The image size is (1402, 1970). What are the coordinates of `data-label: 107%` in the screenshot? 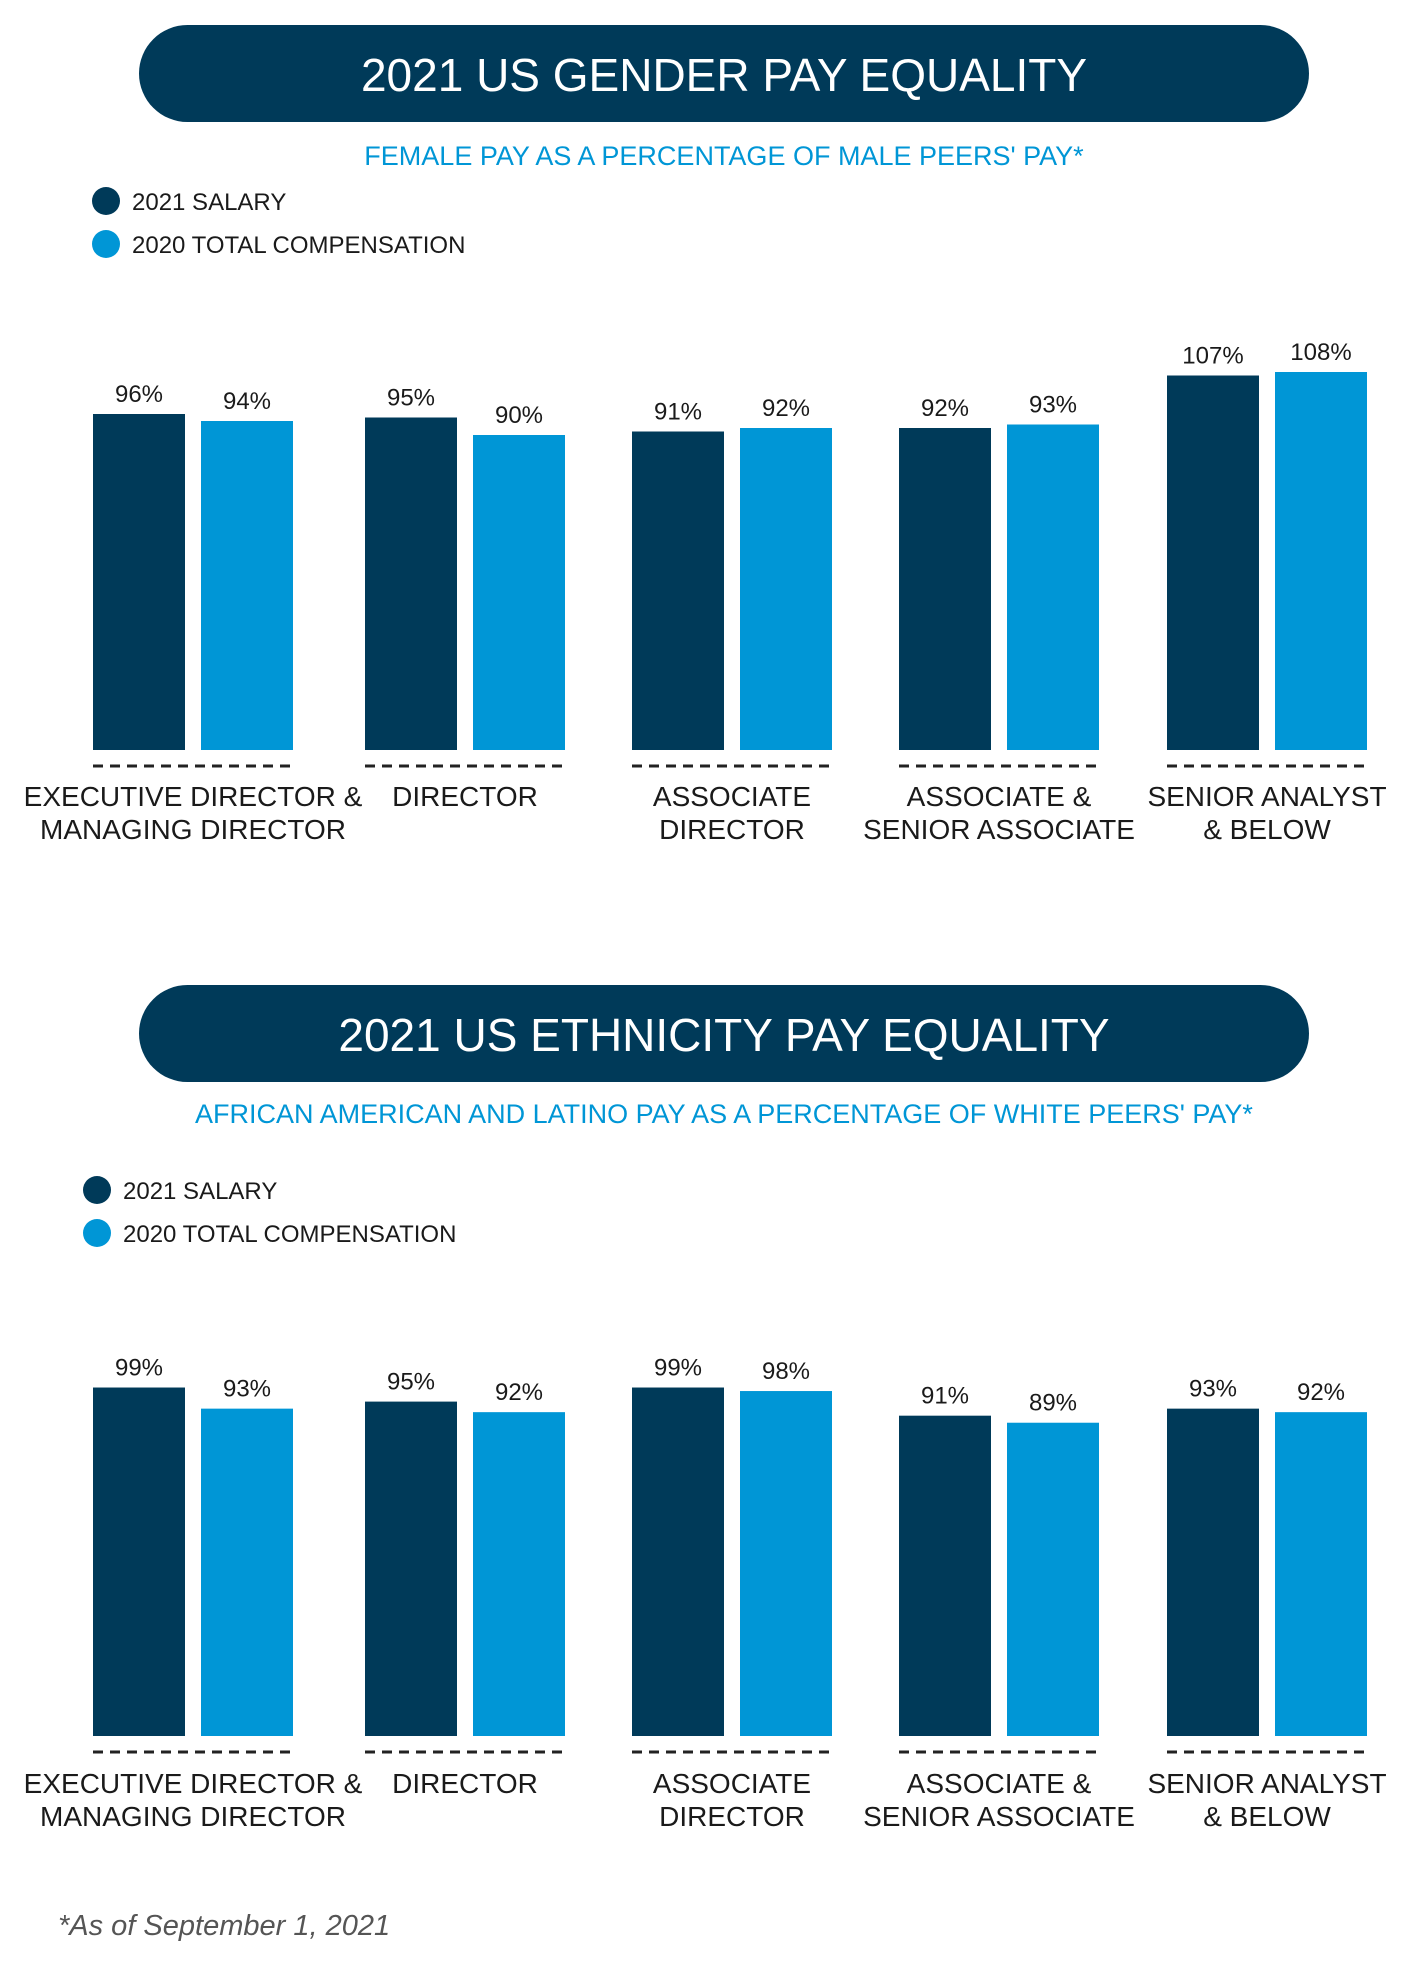 It's located at (1212, 356).